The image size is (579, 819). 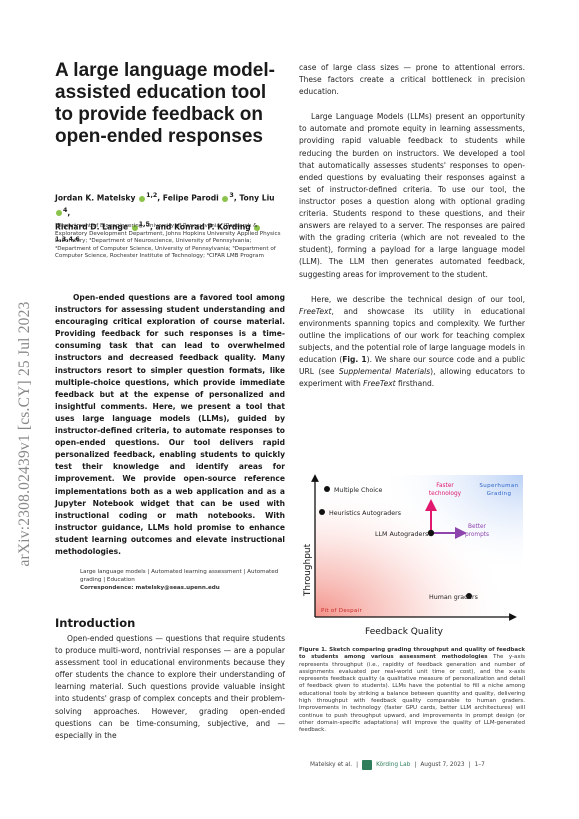 I want to click on author-name: Richard D. Lange, so click(x=92, y=227).